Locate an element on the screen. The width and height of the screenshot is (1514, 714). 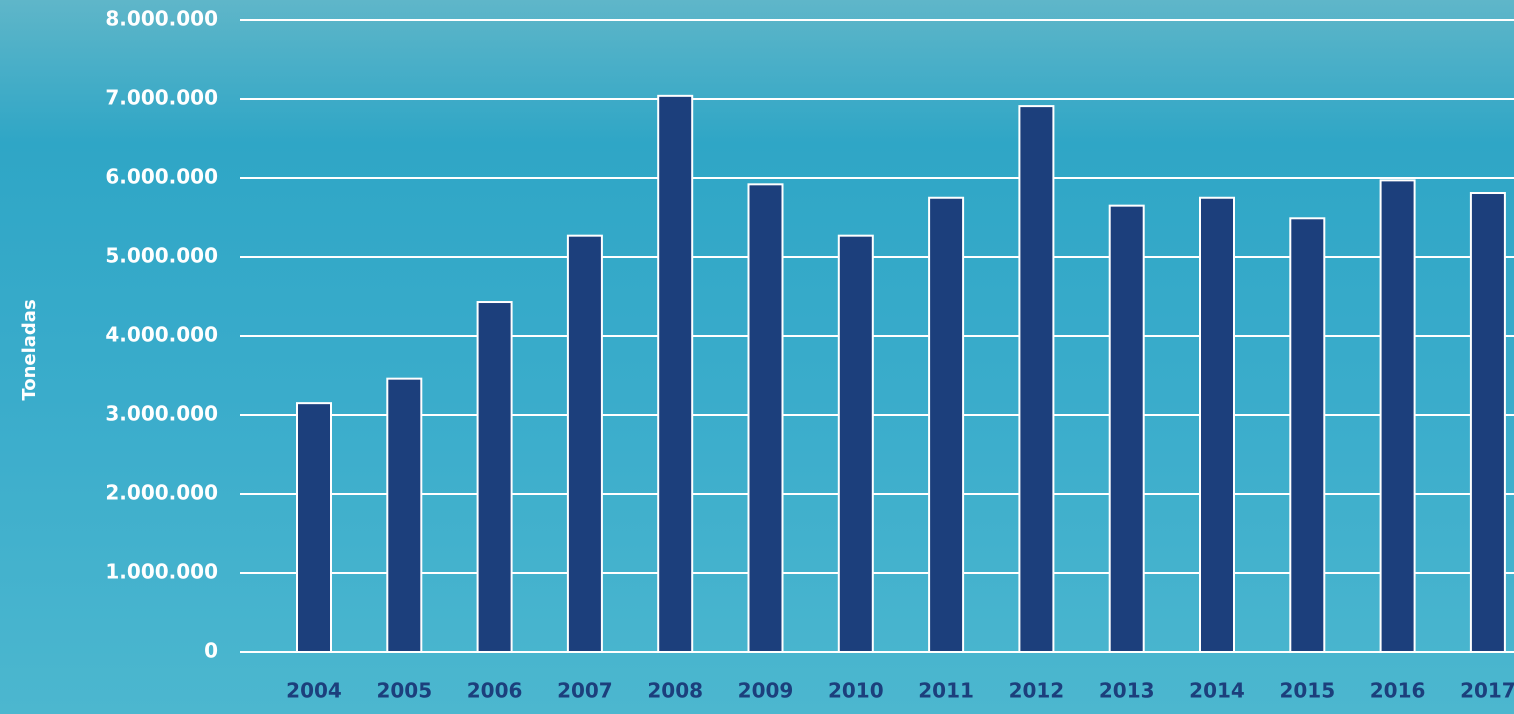
x-tick-label: 2016 is located at coordinates (1398, 691).